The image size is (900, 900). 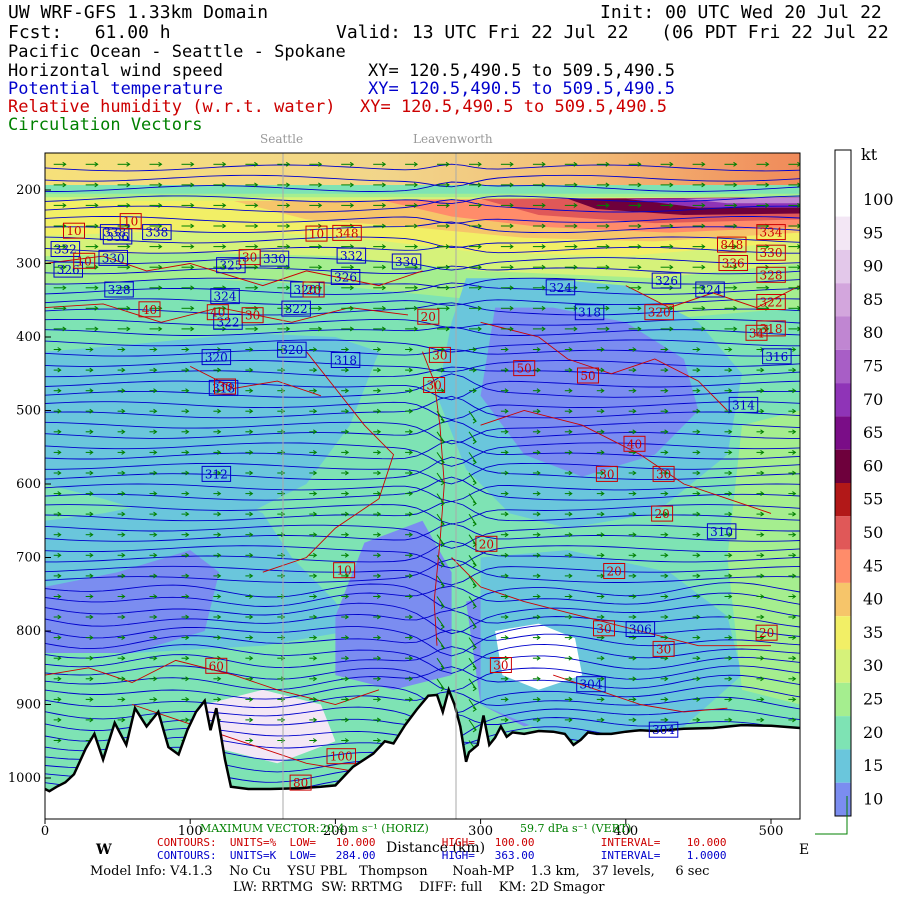 I want to click on x-tick-label: 400, so click(x=625, y=831).